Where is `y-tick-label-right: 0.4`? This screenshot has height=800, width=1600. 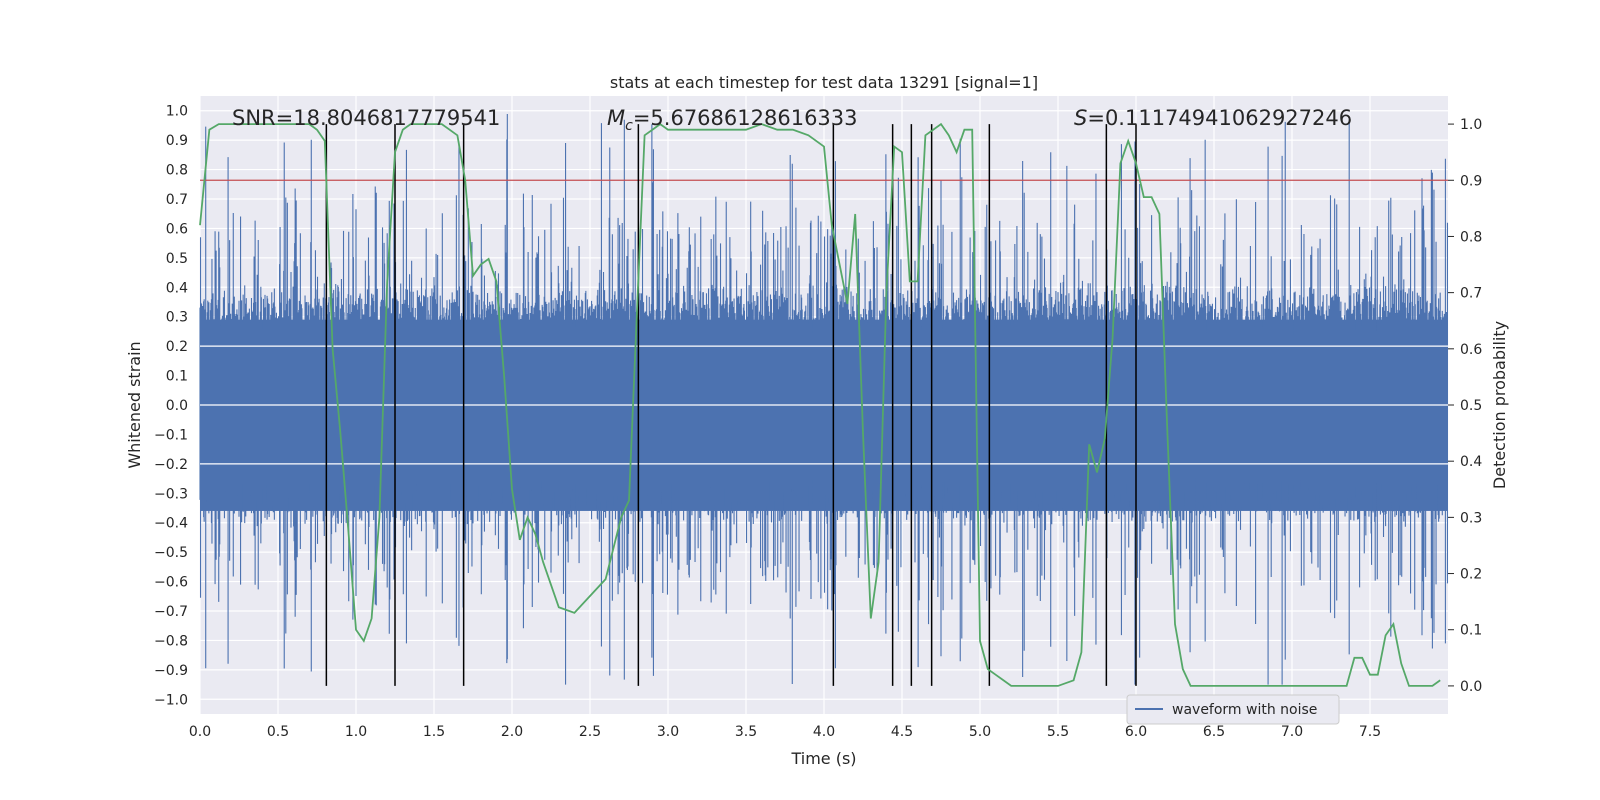 y-tick-label-right: 0.4 is located at coordinates (1471, 462).